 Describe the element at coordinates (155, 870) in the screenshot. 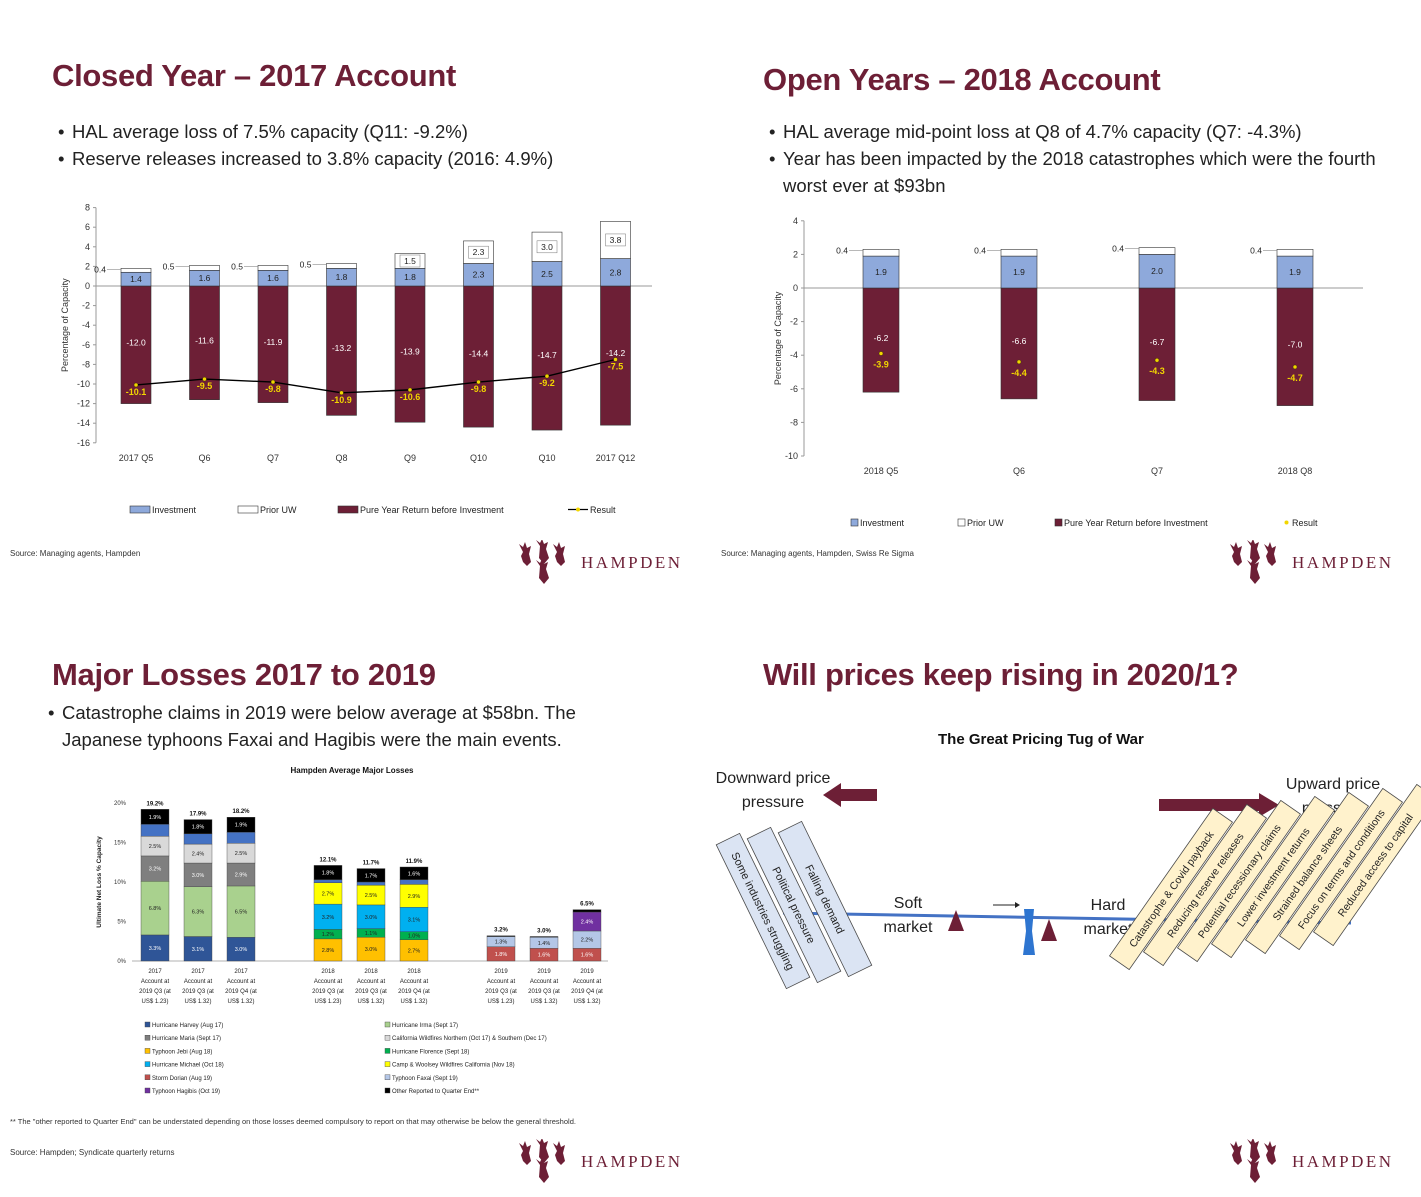

I see `segment-label: 3.2%` at that location.